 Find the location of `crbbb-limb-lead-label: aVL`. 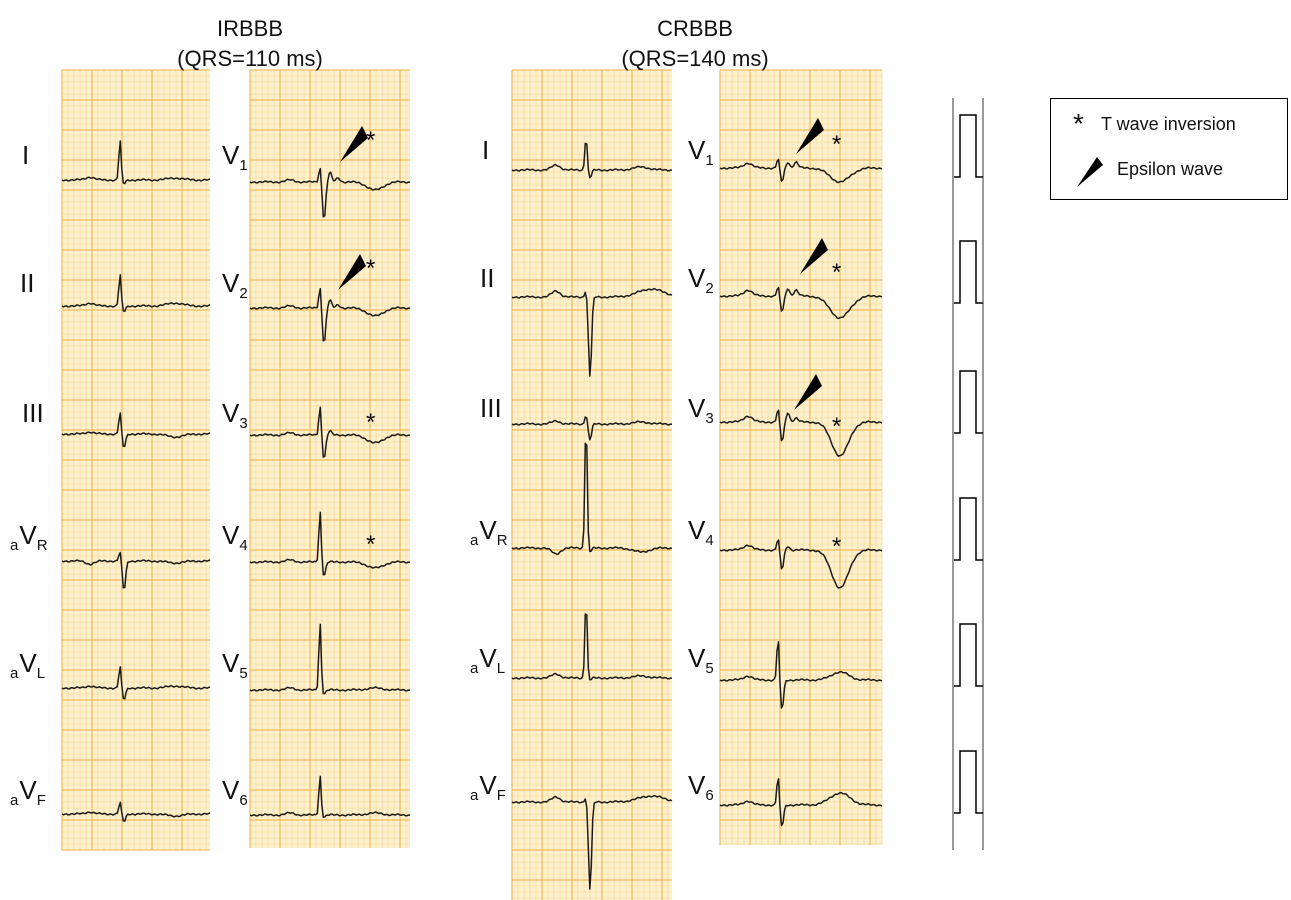

crbbb-limb-lead-label: aVL is located at coordinates (488, 660).